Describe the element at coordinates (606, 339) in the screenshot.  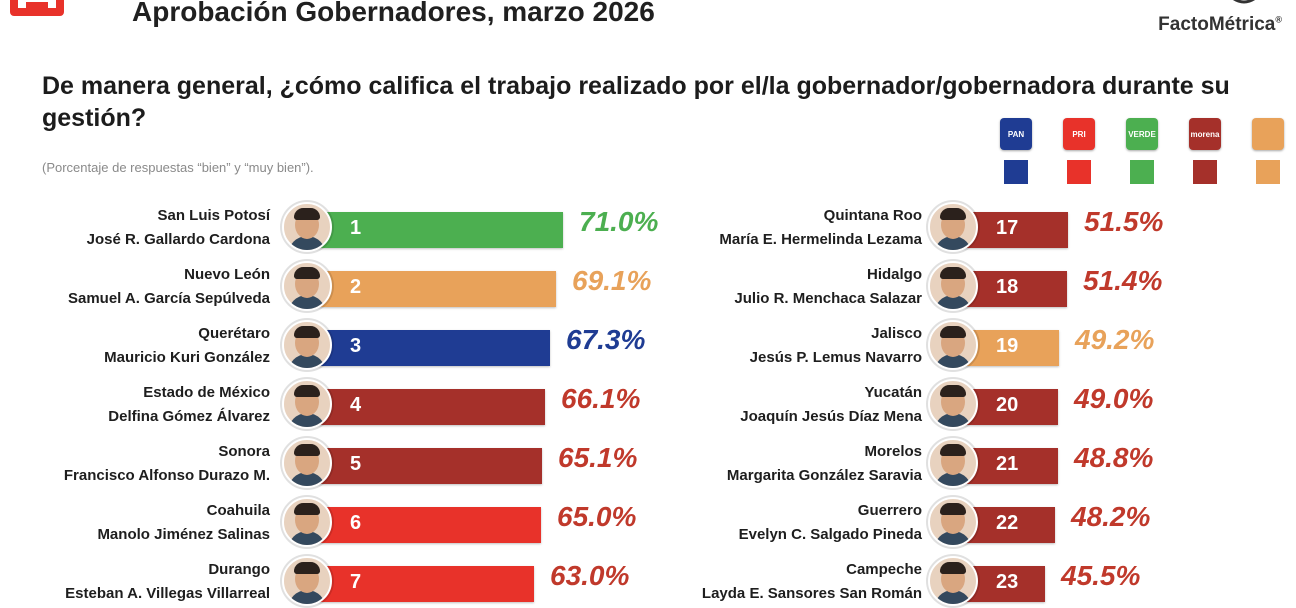
I see `approval-percentage: 67.3%` at that location.